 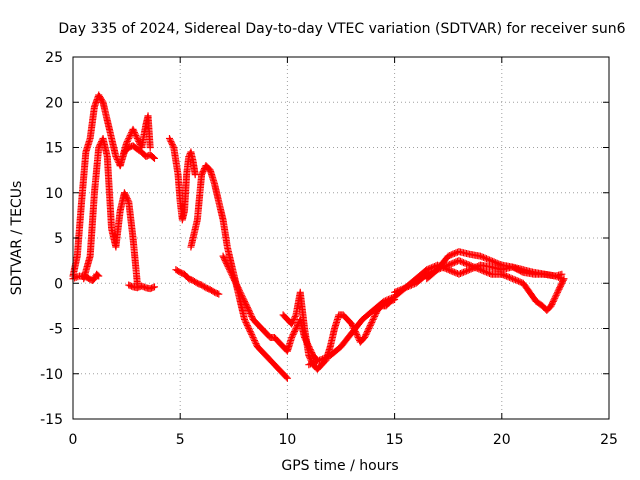 What do you see at coordinates (51, 375) in the screenshot?
I see `y-tick-label: -10` at bounding box center [51, 375].